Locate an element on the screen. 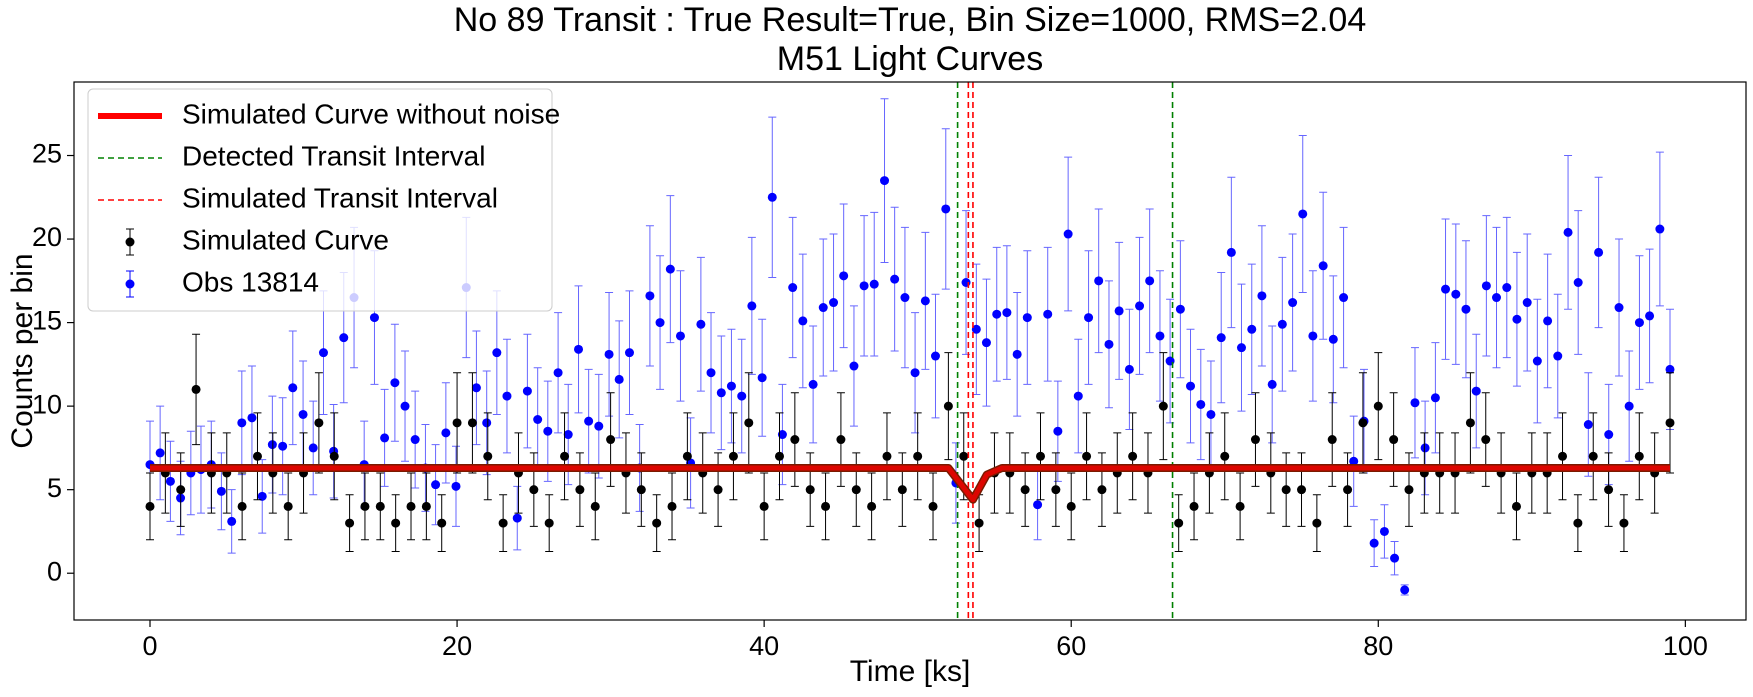 The image size is (1753, 697). legend-label: Simulated Transit Interval is located at coordinates (340, 197).